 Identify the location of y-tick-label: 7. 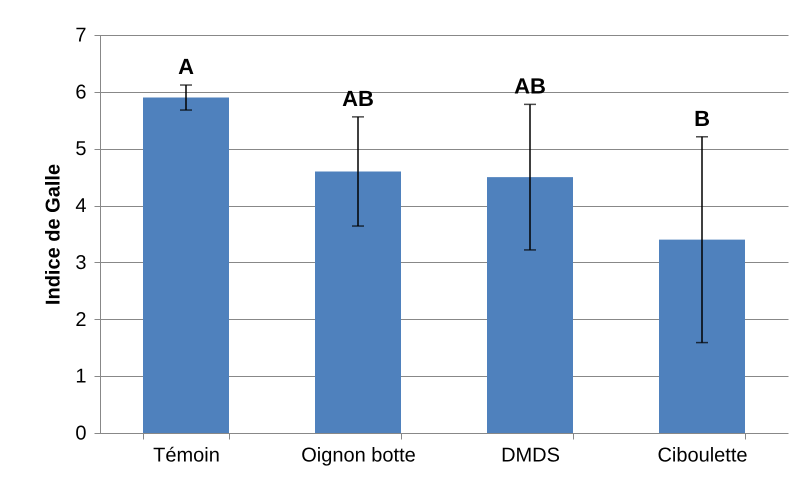
(80, 35).